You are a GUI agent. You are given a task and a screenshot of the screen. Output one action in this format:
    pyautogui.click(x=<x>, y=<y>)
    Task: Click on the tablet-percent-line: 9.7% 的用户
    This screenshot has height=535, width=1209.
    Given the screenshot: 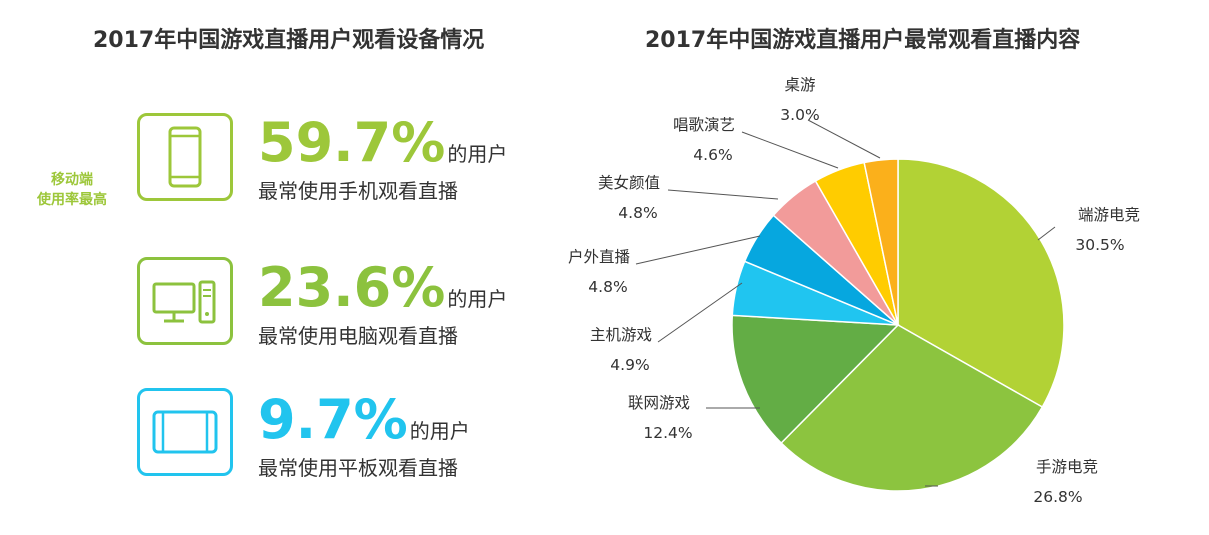 What is the action you would take?
    pyautogui.click(x=364, y=420)
    